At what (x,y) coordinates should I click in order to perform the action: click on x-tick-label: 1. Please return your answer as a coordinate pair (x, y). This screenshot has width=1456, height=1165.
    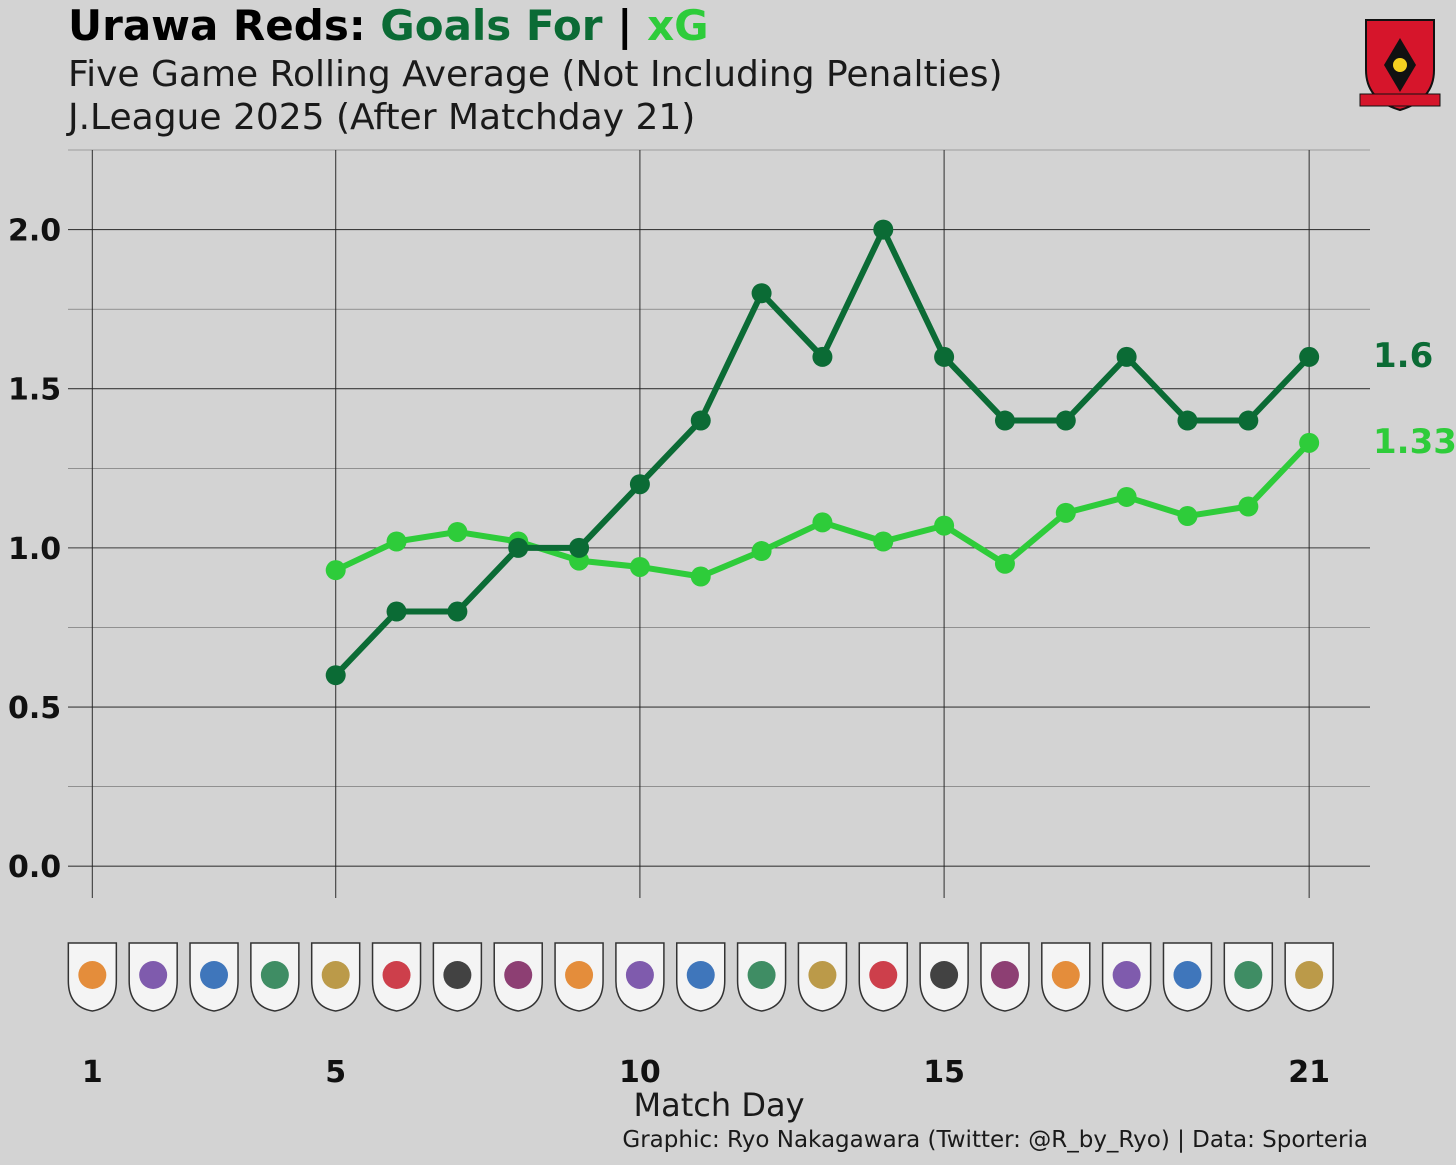
    Looking at the image, I should click on (92, 1072).